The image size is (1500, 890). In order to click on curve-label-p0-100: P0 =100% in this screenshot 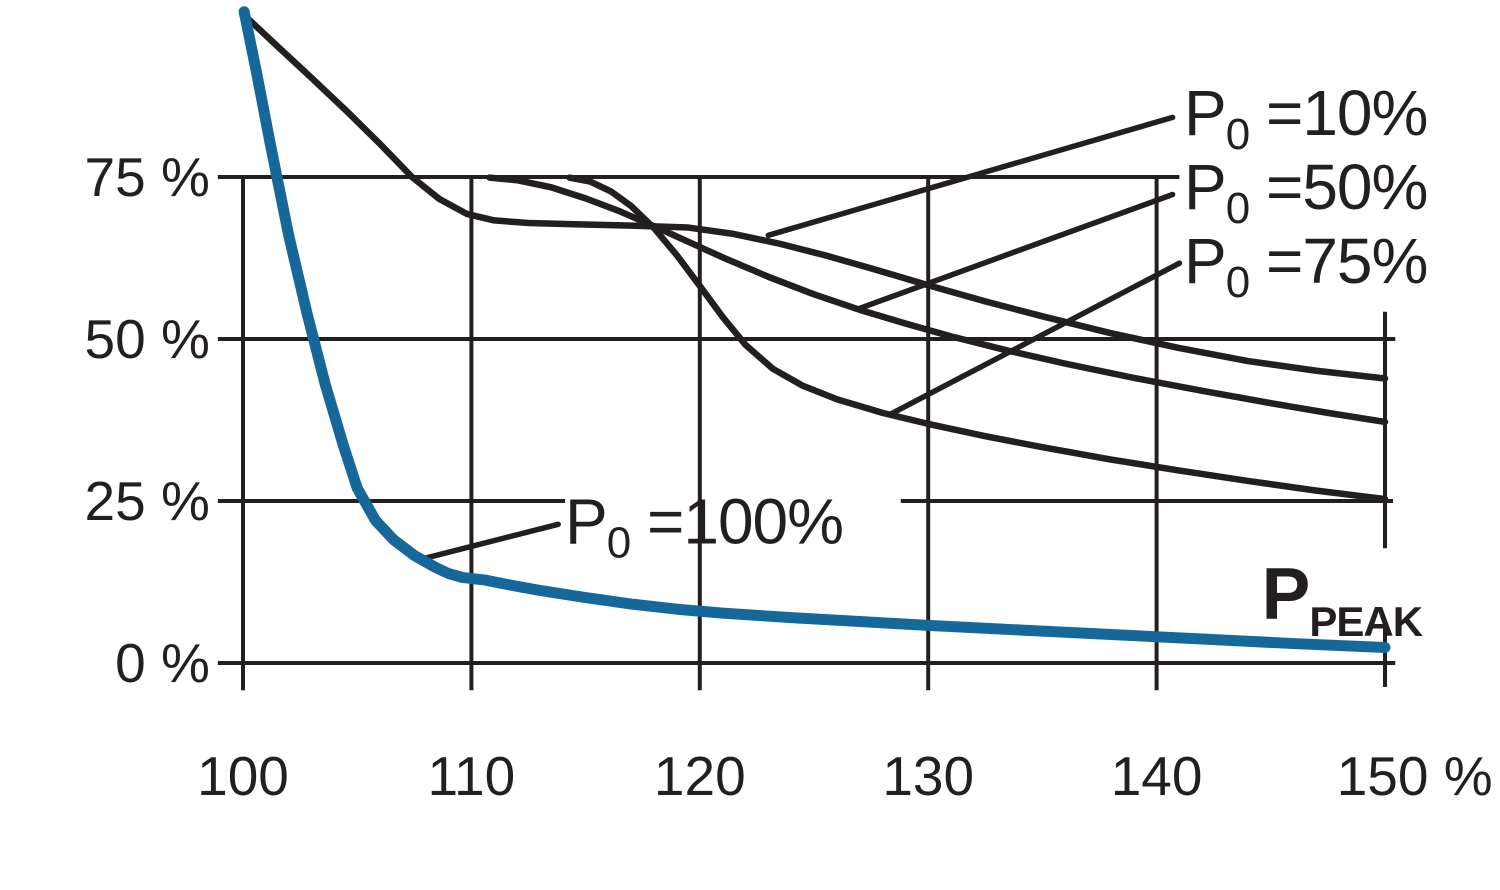, I will do `click(704, 526)`.